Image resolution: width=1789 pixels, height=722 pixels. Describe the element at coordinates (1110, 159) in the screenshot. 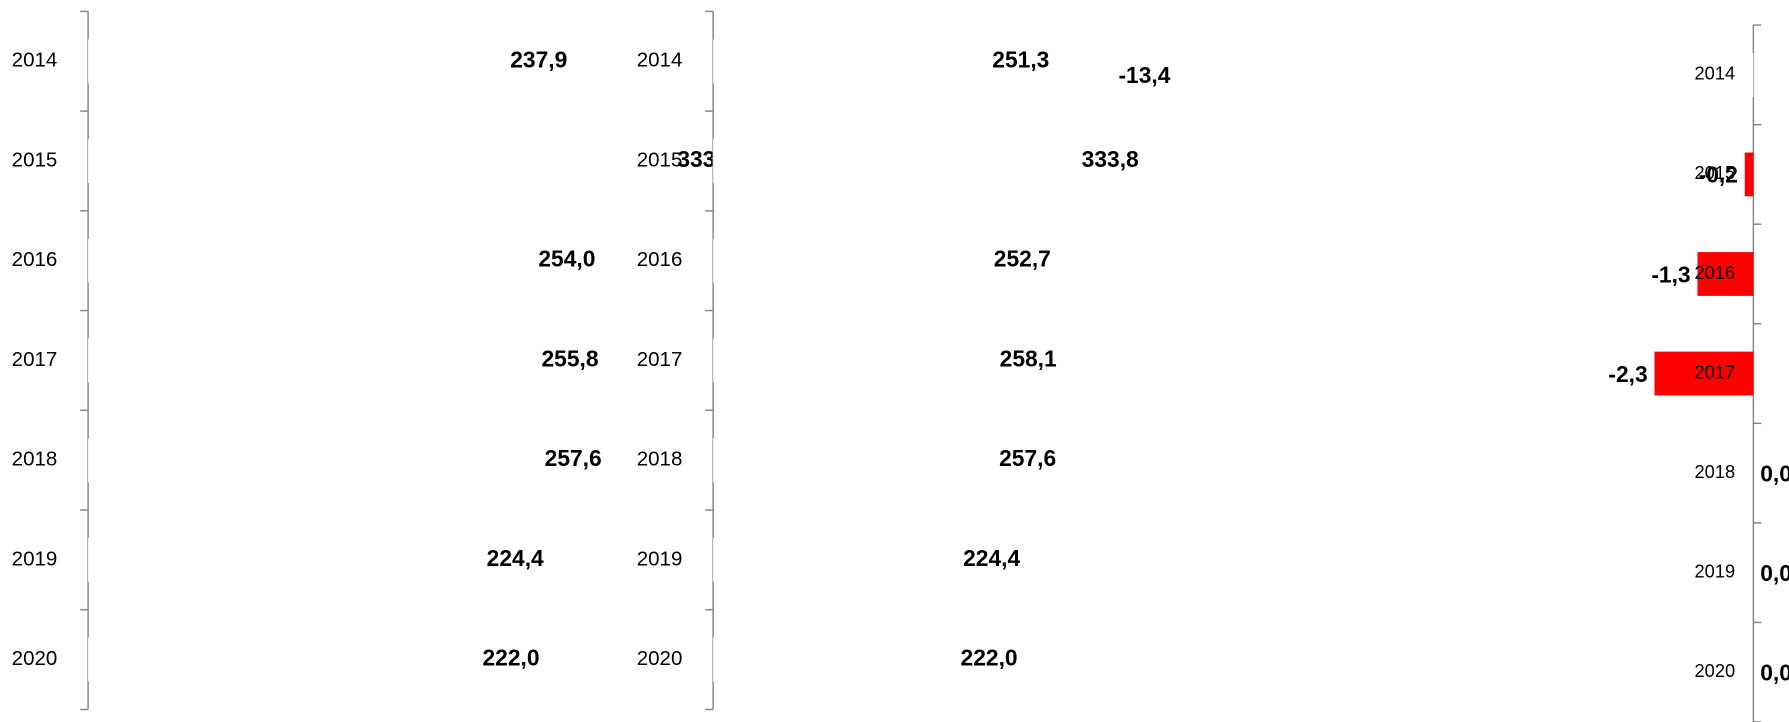

I see `data-label: 333,8` at that location.